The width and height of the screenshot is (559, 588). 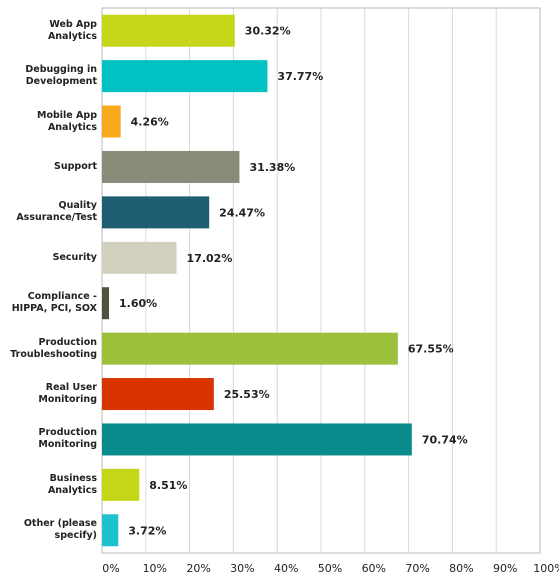 What do you see at coordinates (546, 568) in the screenshot?
I see `x-tick-label: 100%` at bounding box center [546, 568].